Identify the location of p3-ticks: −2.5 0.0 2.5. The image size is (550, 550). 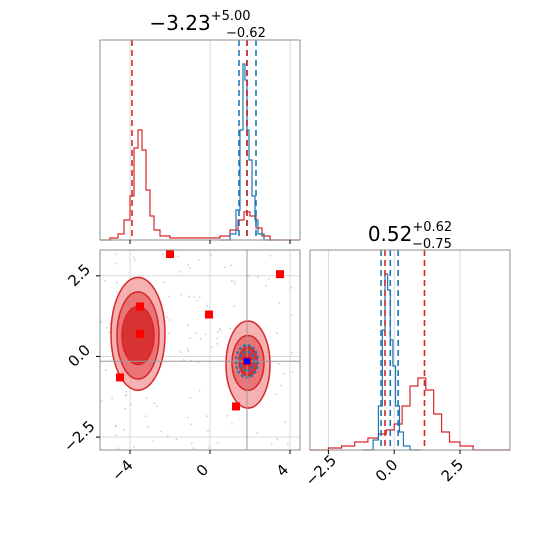
(384, 470).